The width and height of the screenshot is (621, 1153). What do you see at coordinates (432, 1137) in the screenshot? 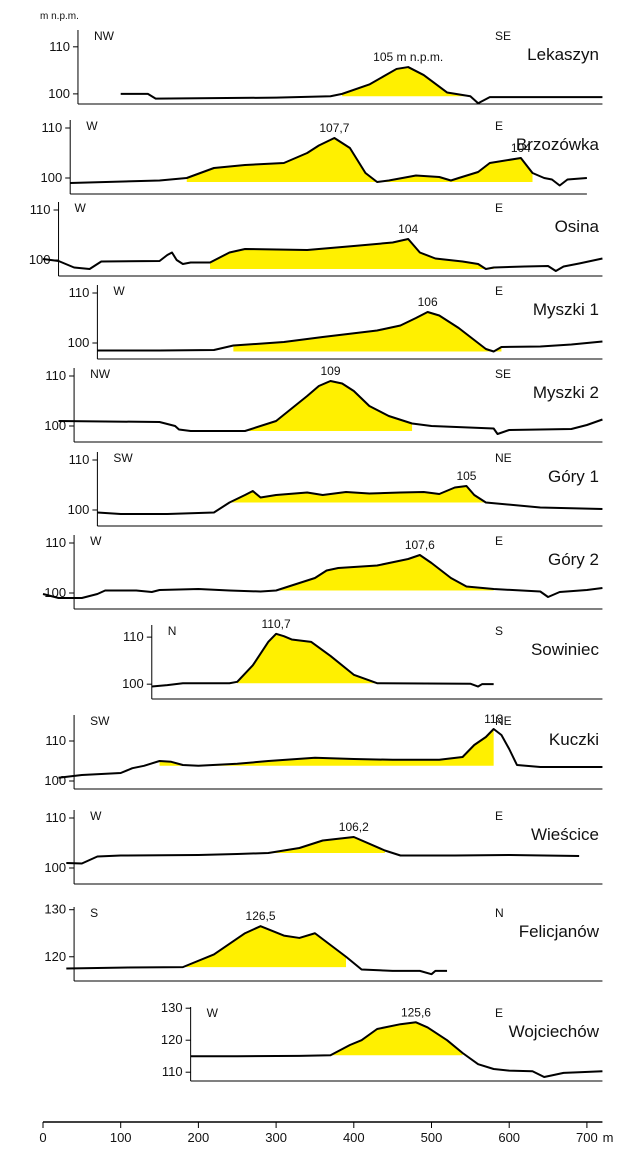
I see `x-tick-label: 500` at bounding box center [432, 1137].